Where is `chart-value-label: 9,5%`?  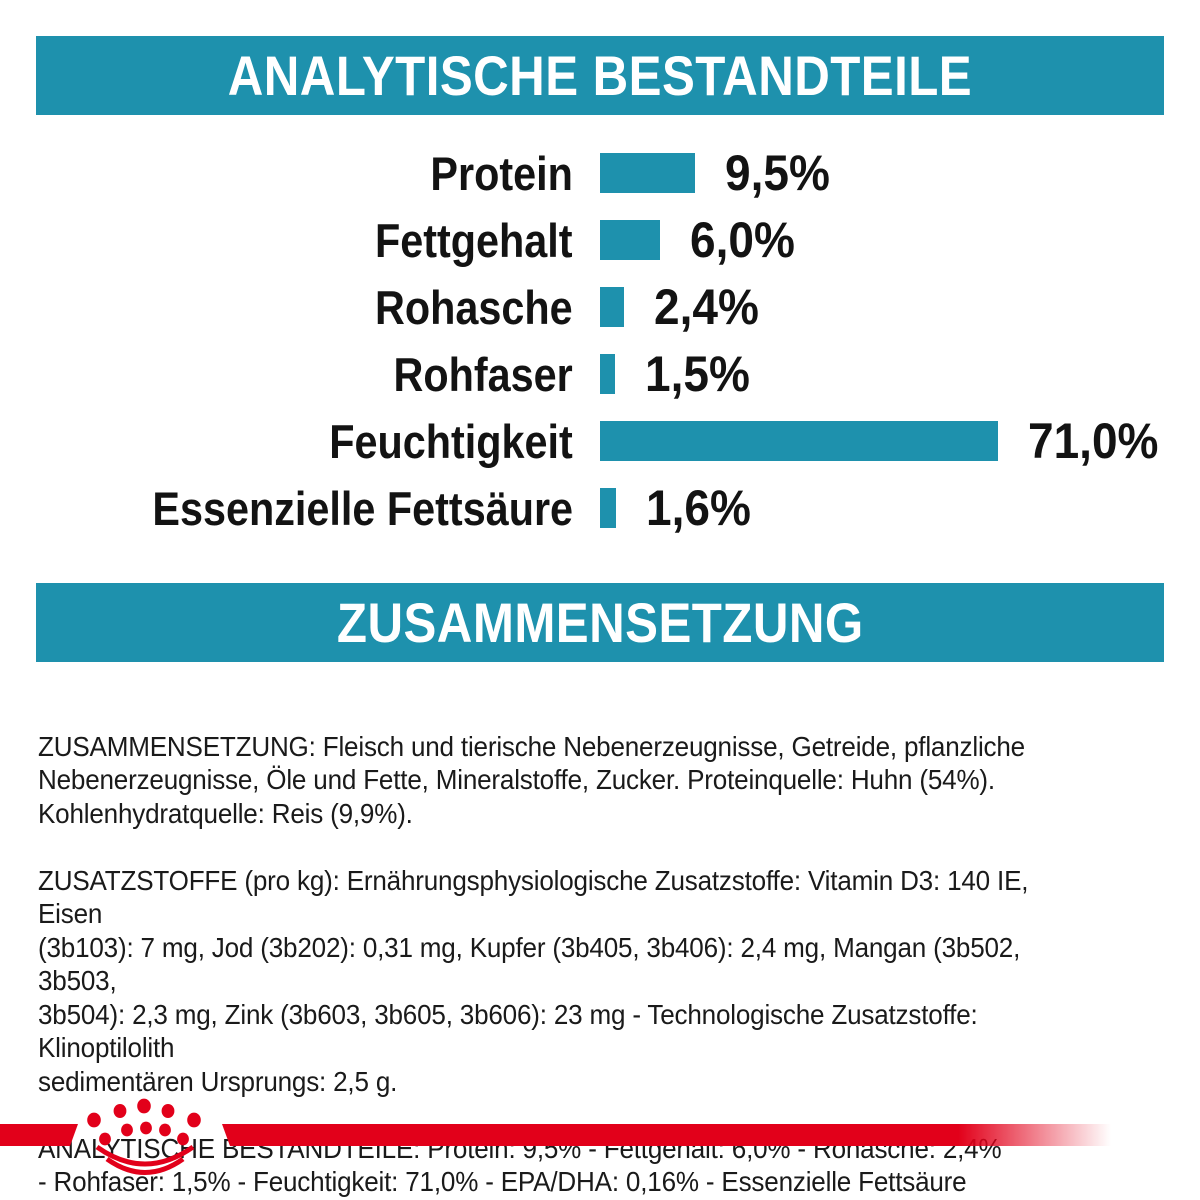
chart-value-label: 9,5% is located at coordinates (777, 173).